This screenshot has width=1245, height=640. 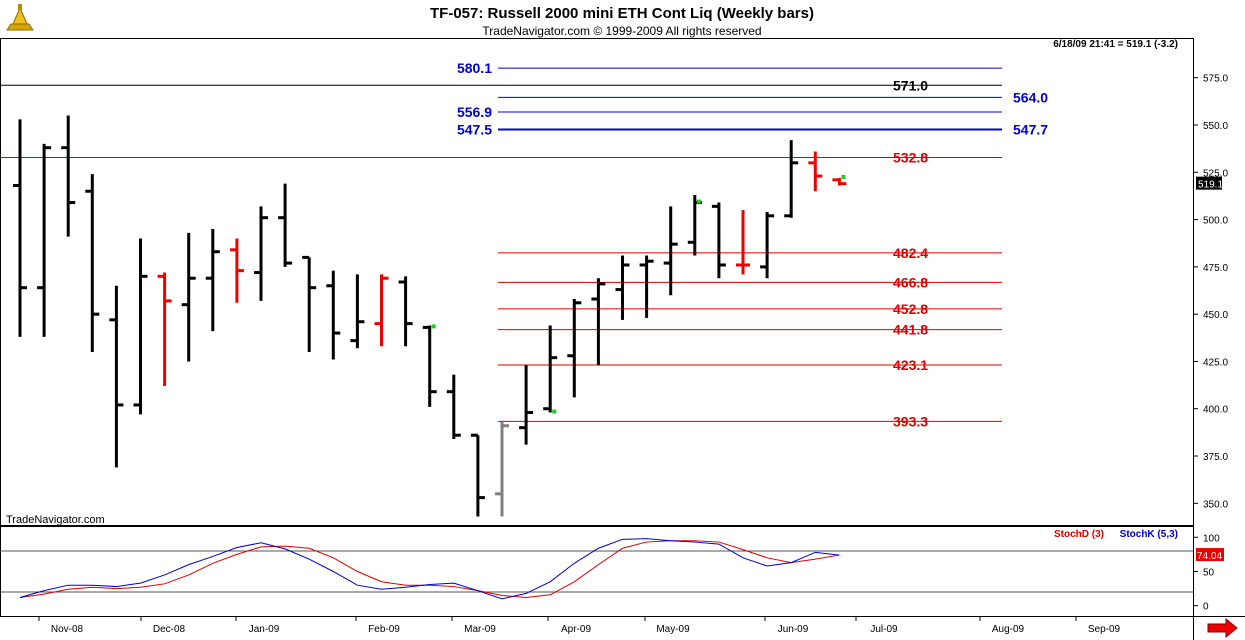 I want to click on level-label: 564.0, so click(x=1030, y=97).